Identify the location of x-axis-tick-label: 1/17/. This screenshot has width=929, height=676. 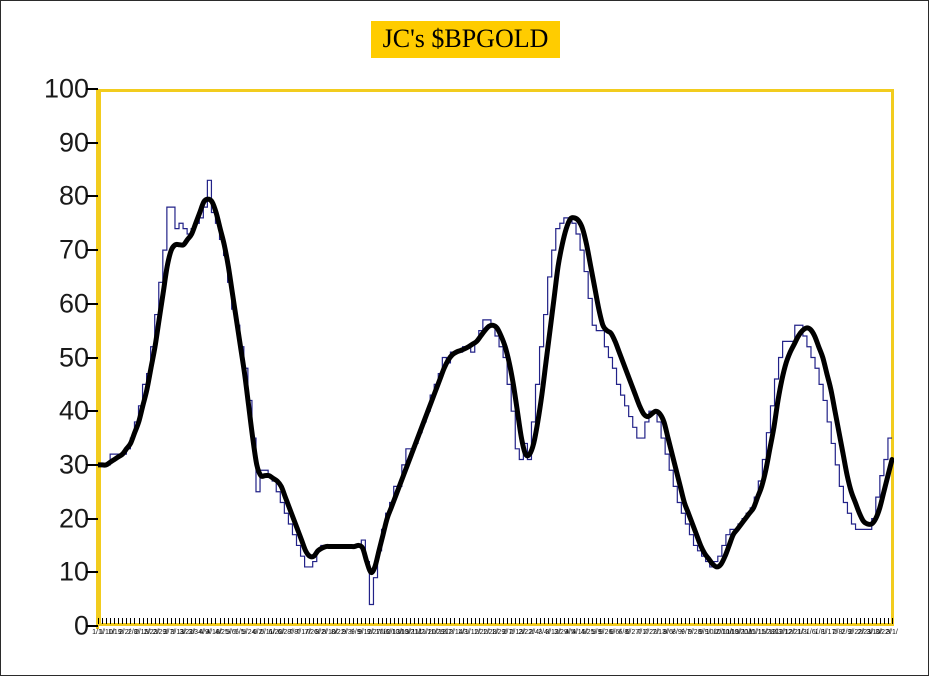
(829, 632).